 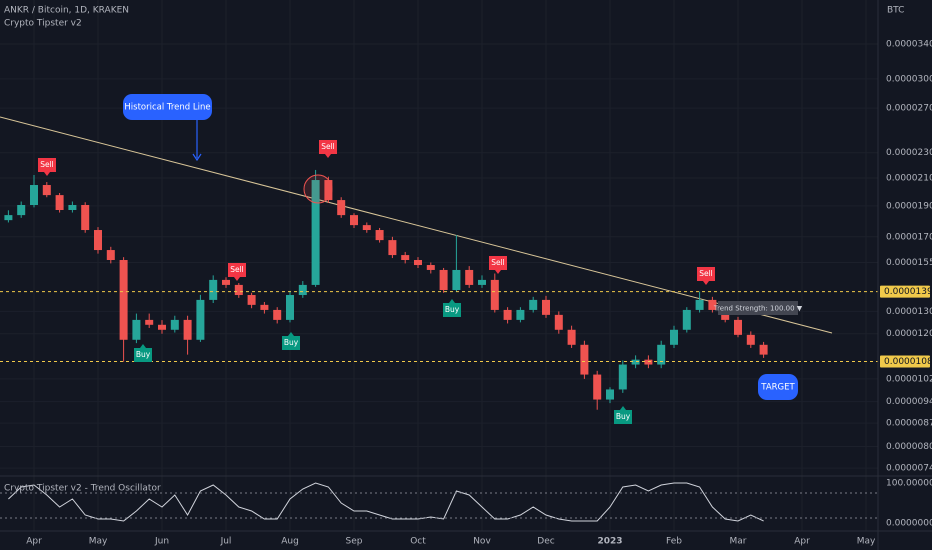 What do you see at coordinates (161, 542) in the screenshot?
I see `x-tick-label: Jun` at bounding box center [161, 542].